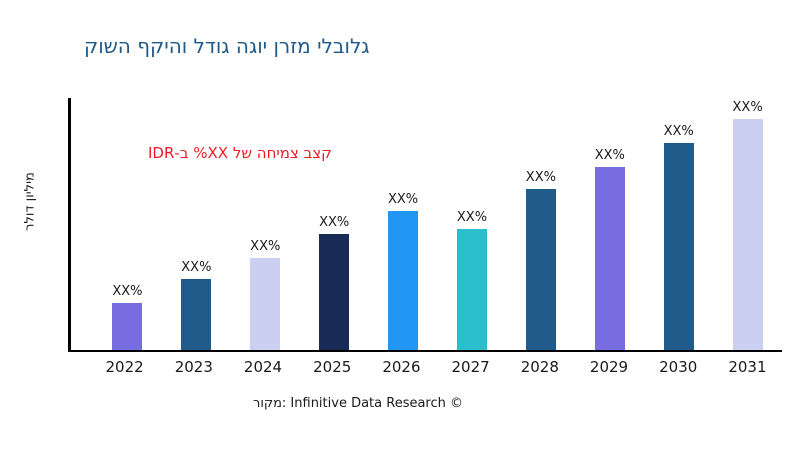  Describe the element at coordinates (425, 367) in the screenshot. I see `x-axis-ticks: 2022 2023 2024 2025 2026 2027 2028 2029 2030 2031` at that location.